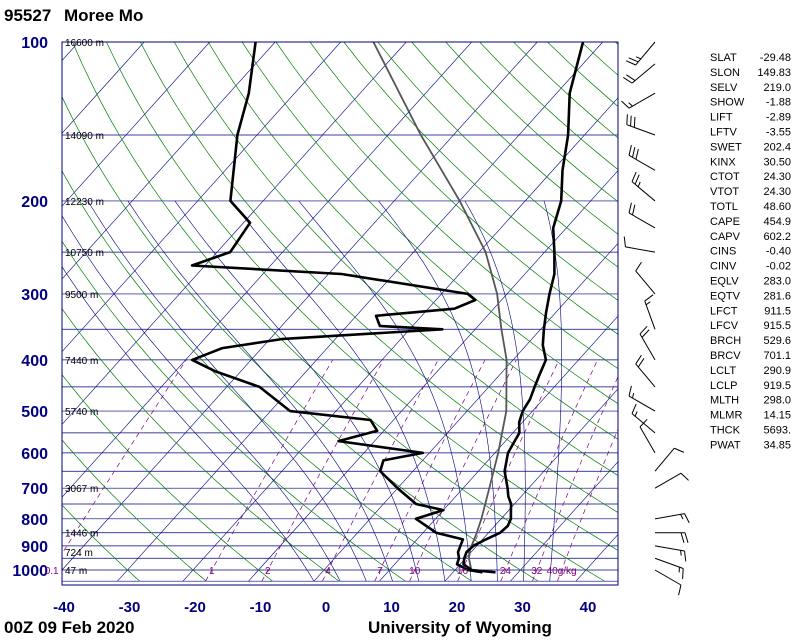  I want to click on moist-adiabat, so click(495, 391).